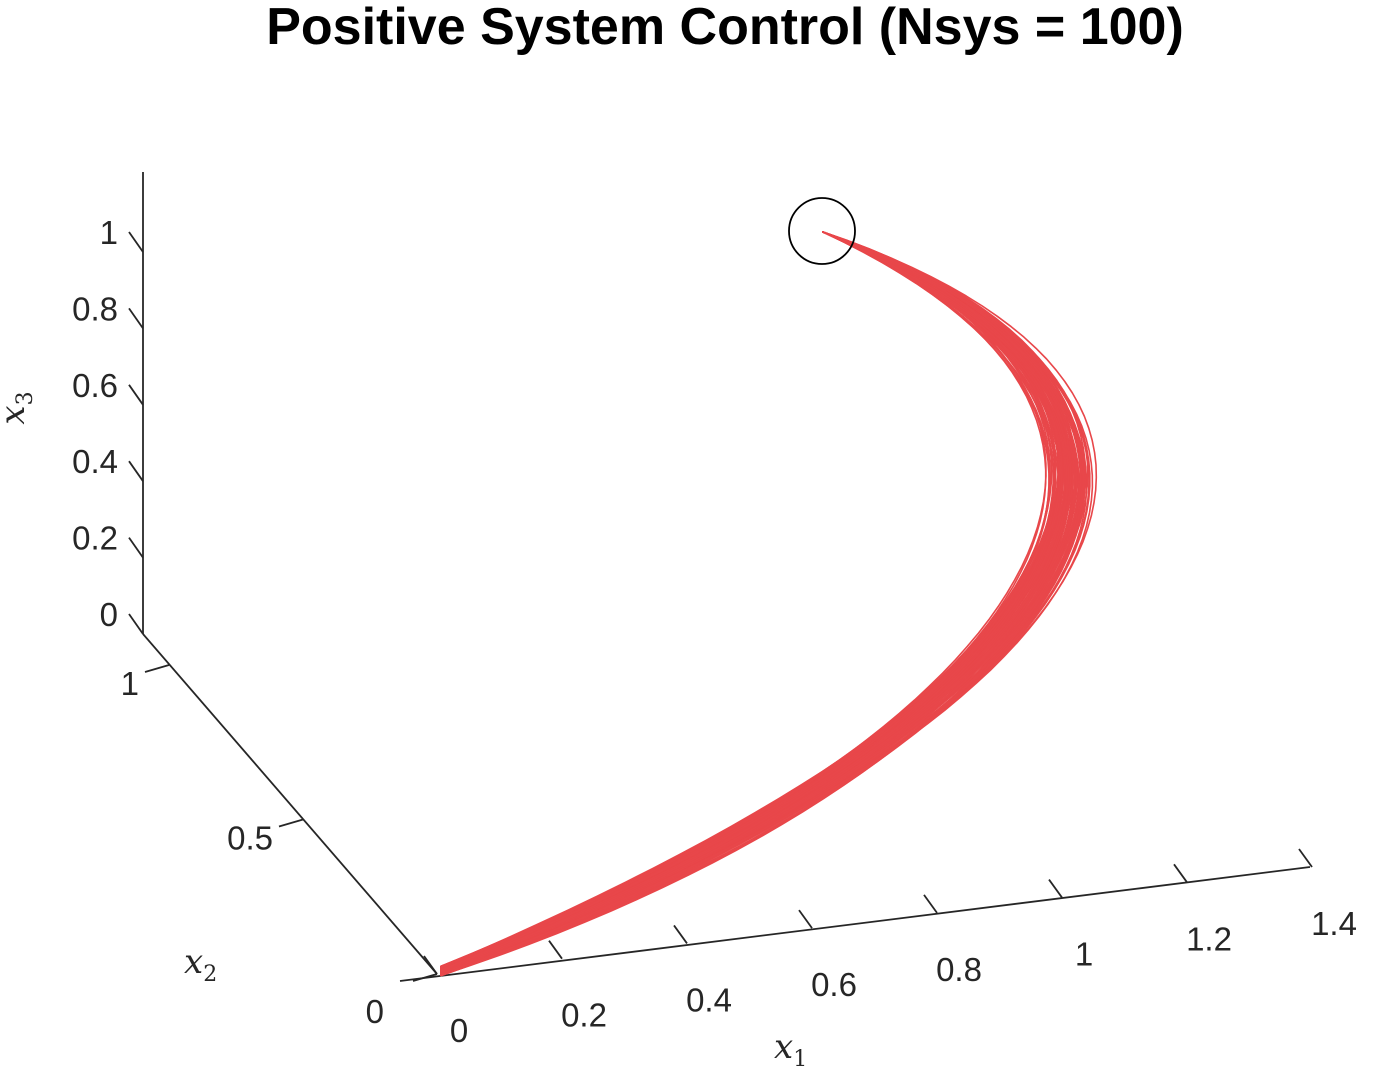 Image resolution: width=1390 pixels, height=1068 pixels. I want to click on x-tick-label: 1.2, so click(1209, 938).